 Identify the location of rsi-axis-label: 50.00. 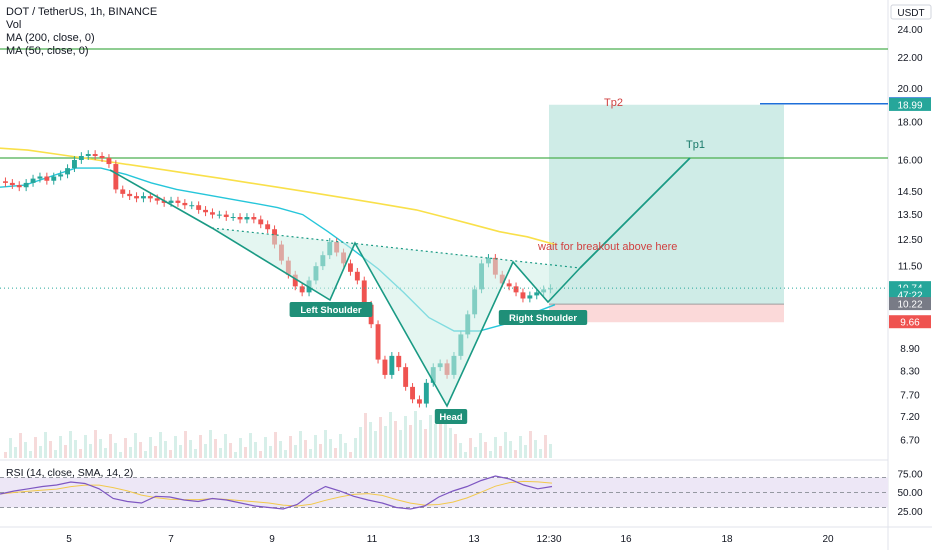
(909, 493).